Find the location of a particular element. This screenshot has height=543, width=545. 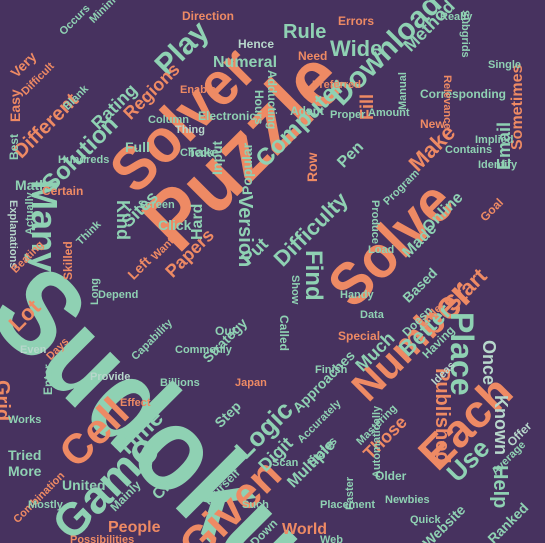

word-electronic: Electronic is located at coordinates (227, 116).